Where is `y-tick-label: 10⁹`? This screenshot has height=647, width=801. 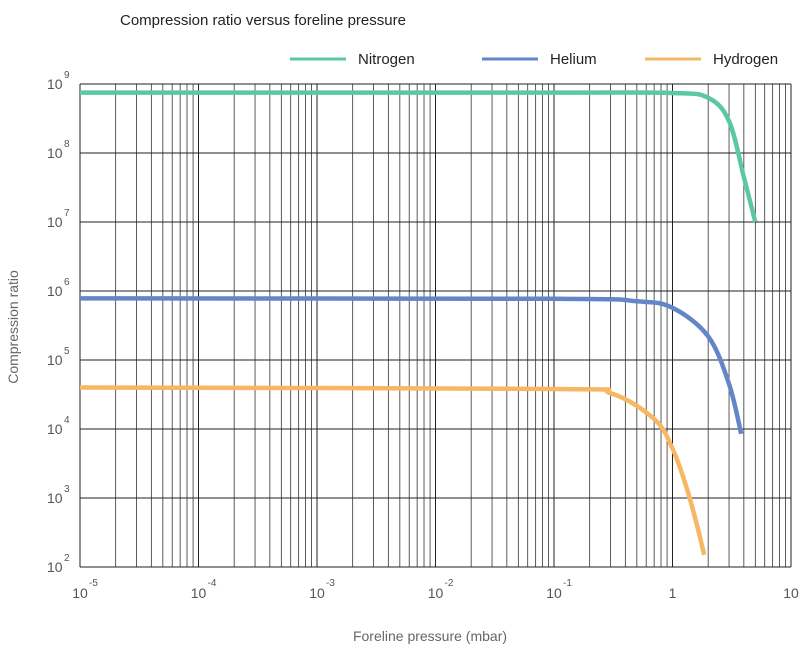
y-tick-label: 10⁹ is located at coordinates (58, 81).